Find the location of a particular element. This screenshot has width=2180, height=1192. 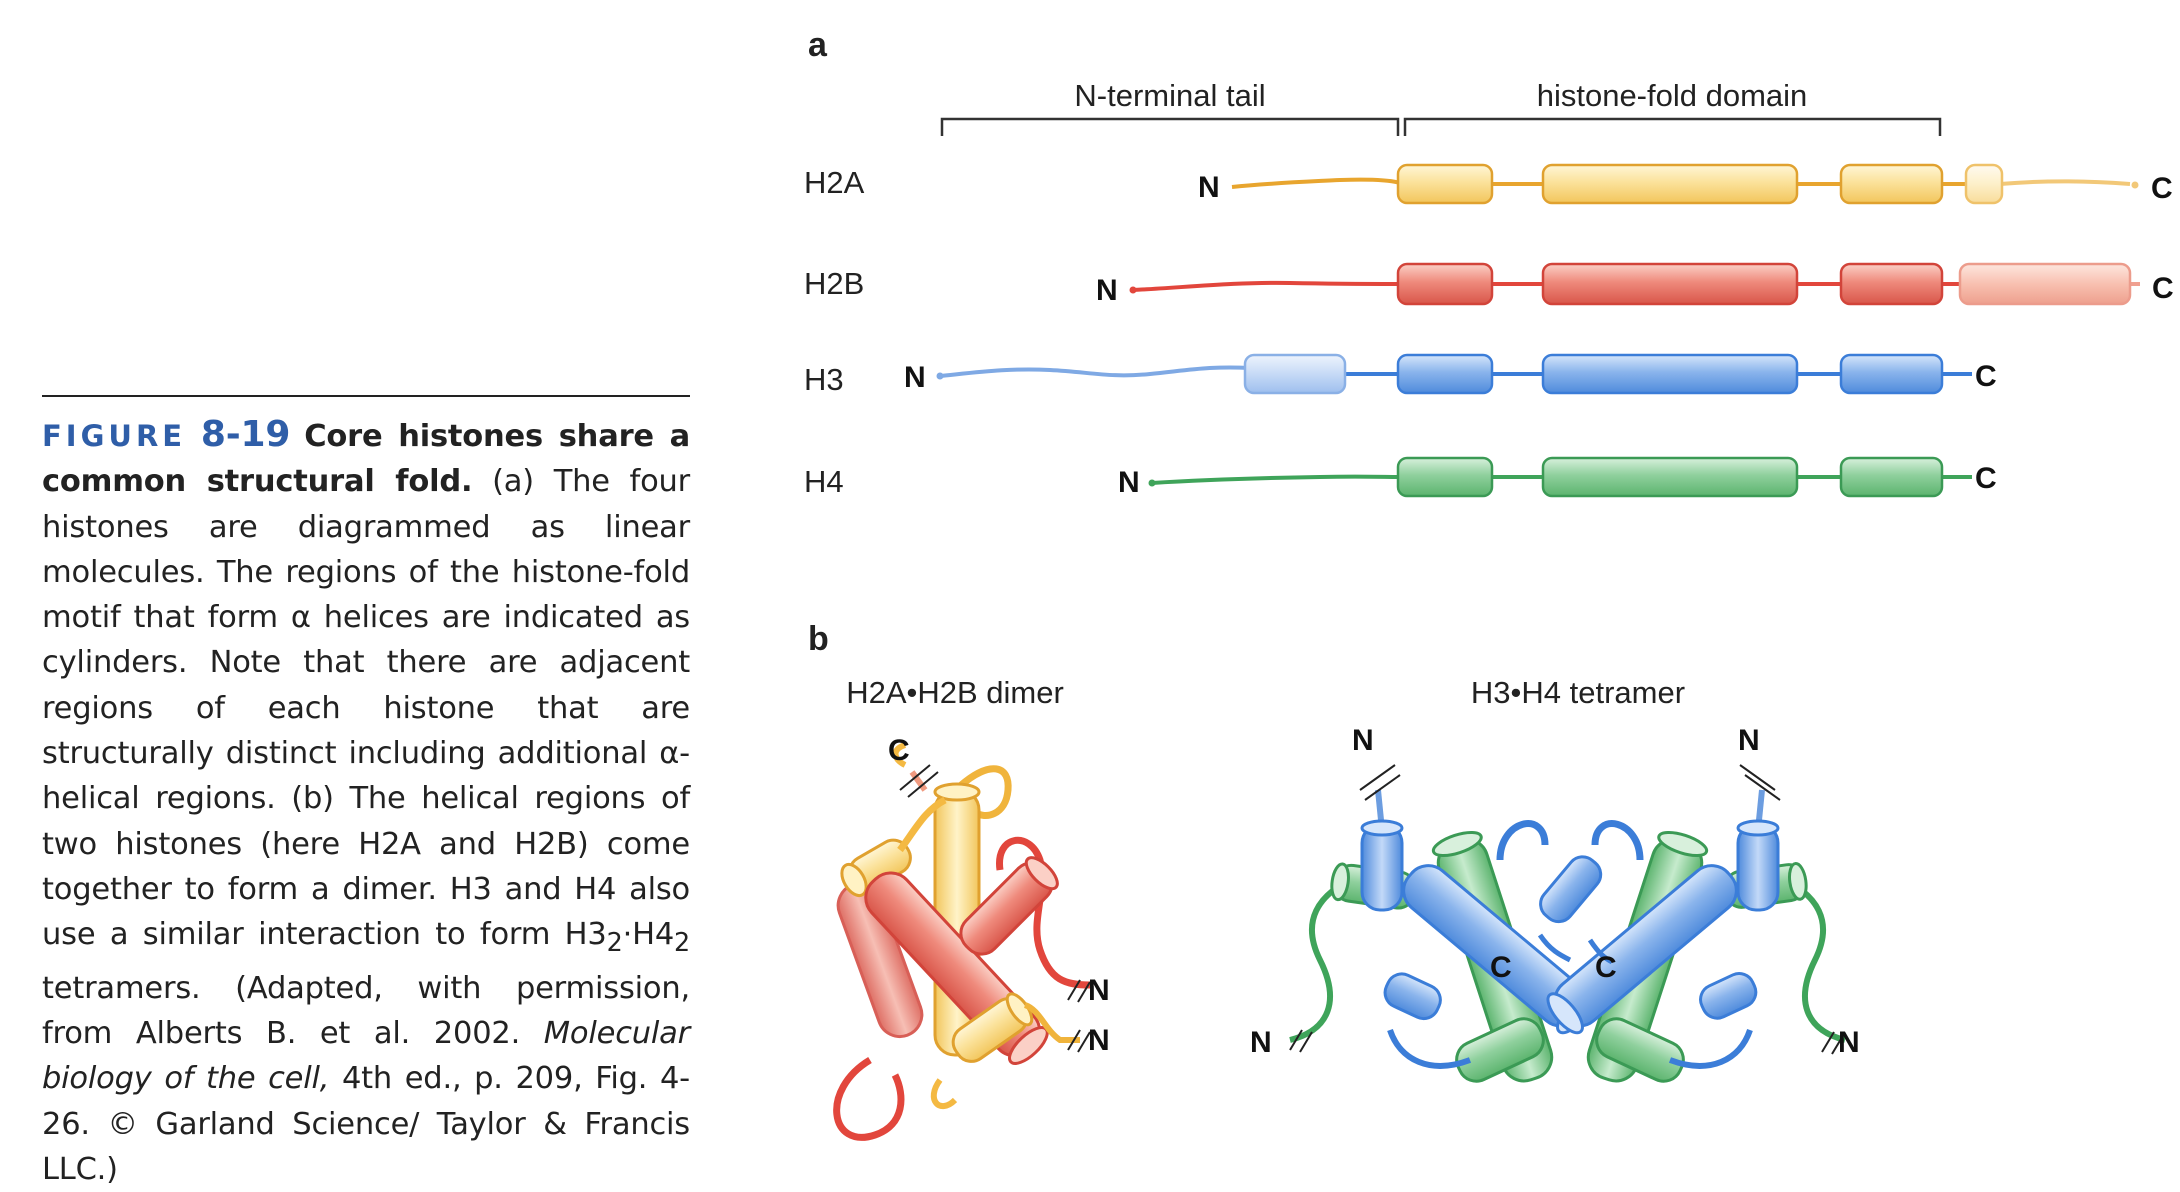

tetramer-c-right: C is located at coordinates (1606, 967).